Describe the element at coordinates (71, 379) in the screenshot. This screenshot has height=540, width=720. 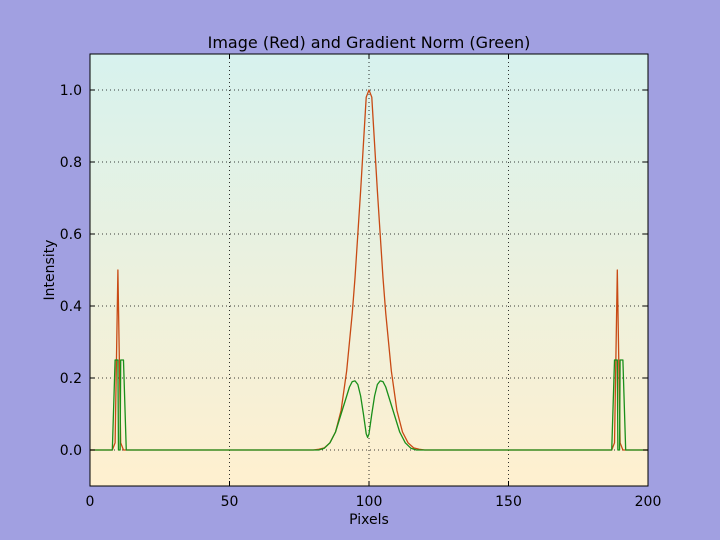
I see `y-tick-label: 0.2` at that location.